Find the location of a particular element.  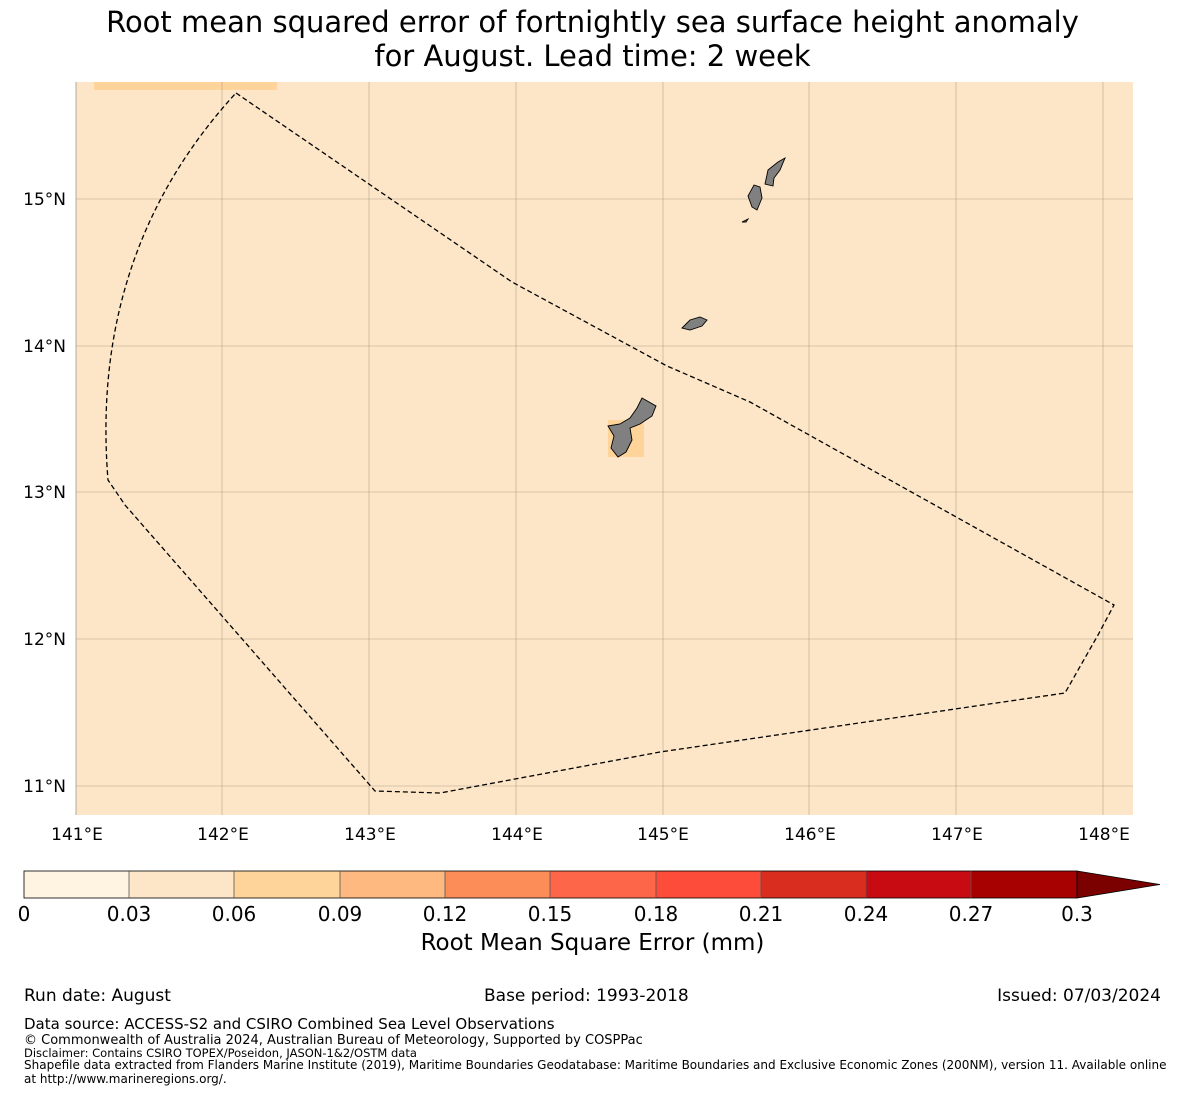

colorbar-title: Root Mean Square Error (mm) is located at coordinates (592, 943).